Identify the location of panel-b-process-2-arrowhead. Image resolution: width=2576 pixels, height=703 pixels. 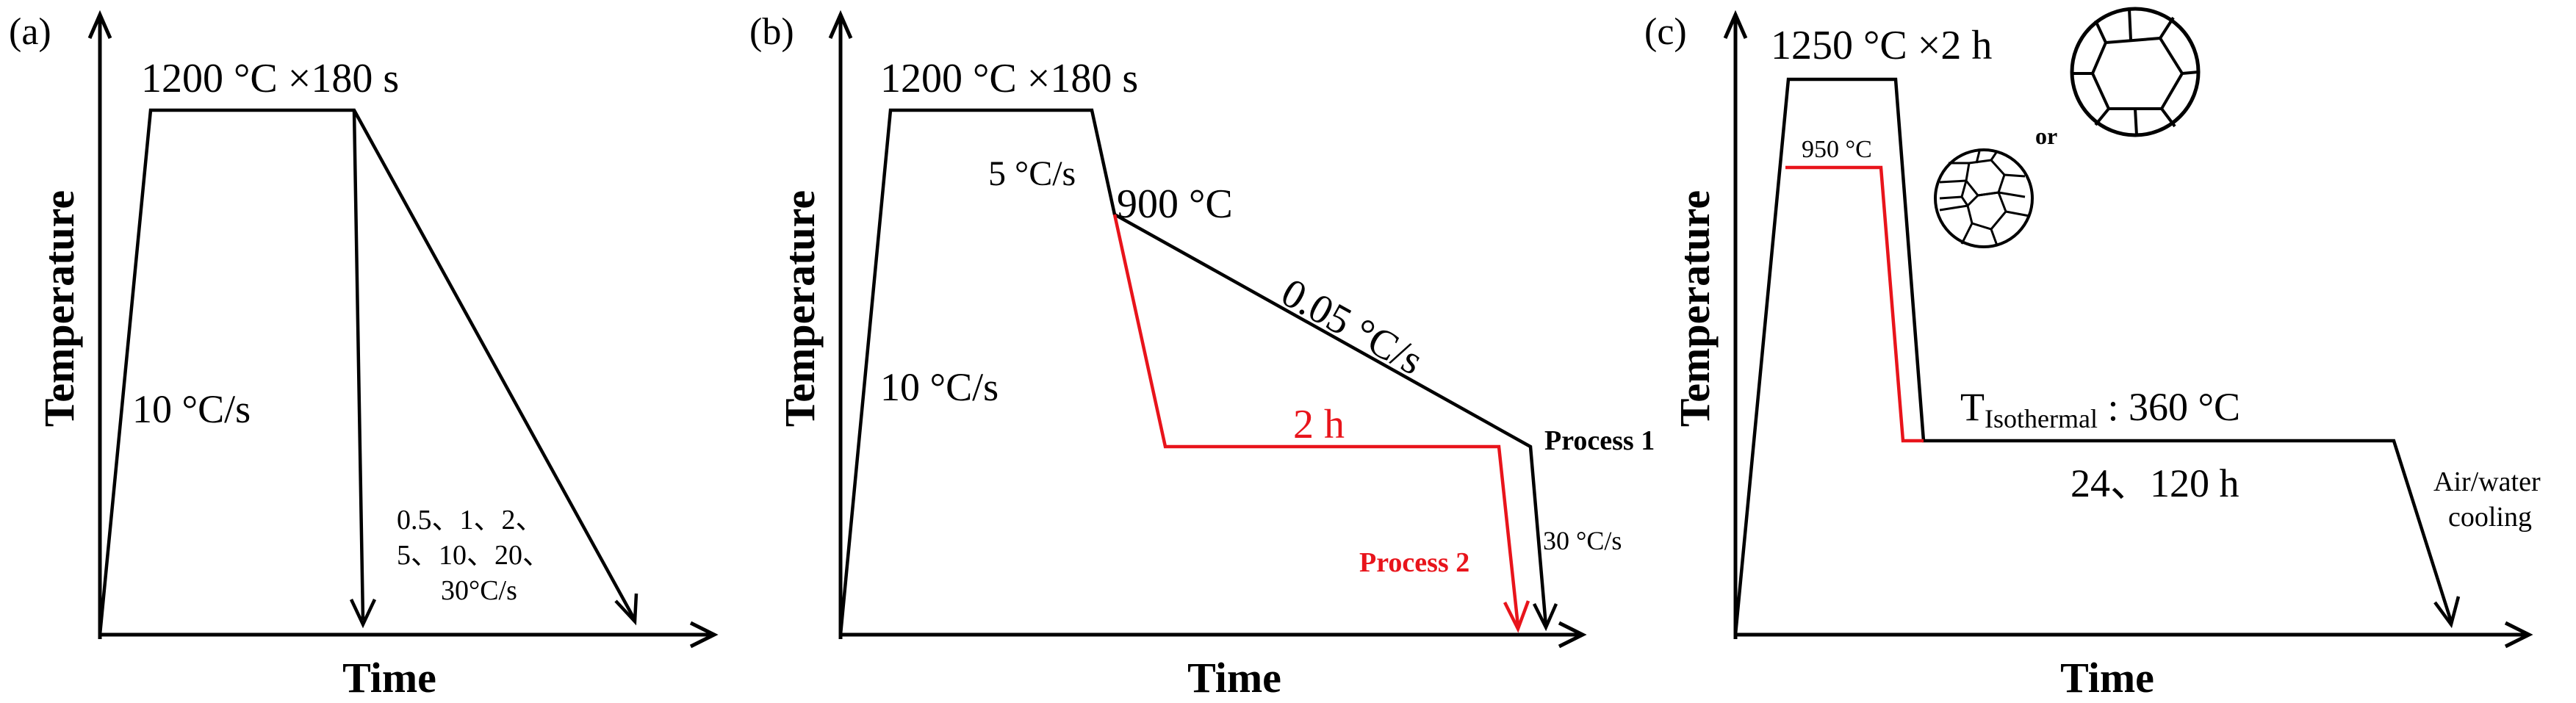
(1517, 616).